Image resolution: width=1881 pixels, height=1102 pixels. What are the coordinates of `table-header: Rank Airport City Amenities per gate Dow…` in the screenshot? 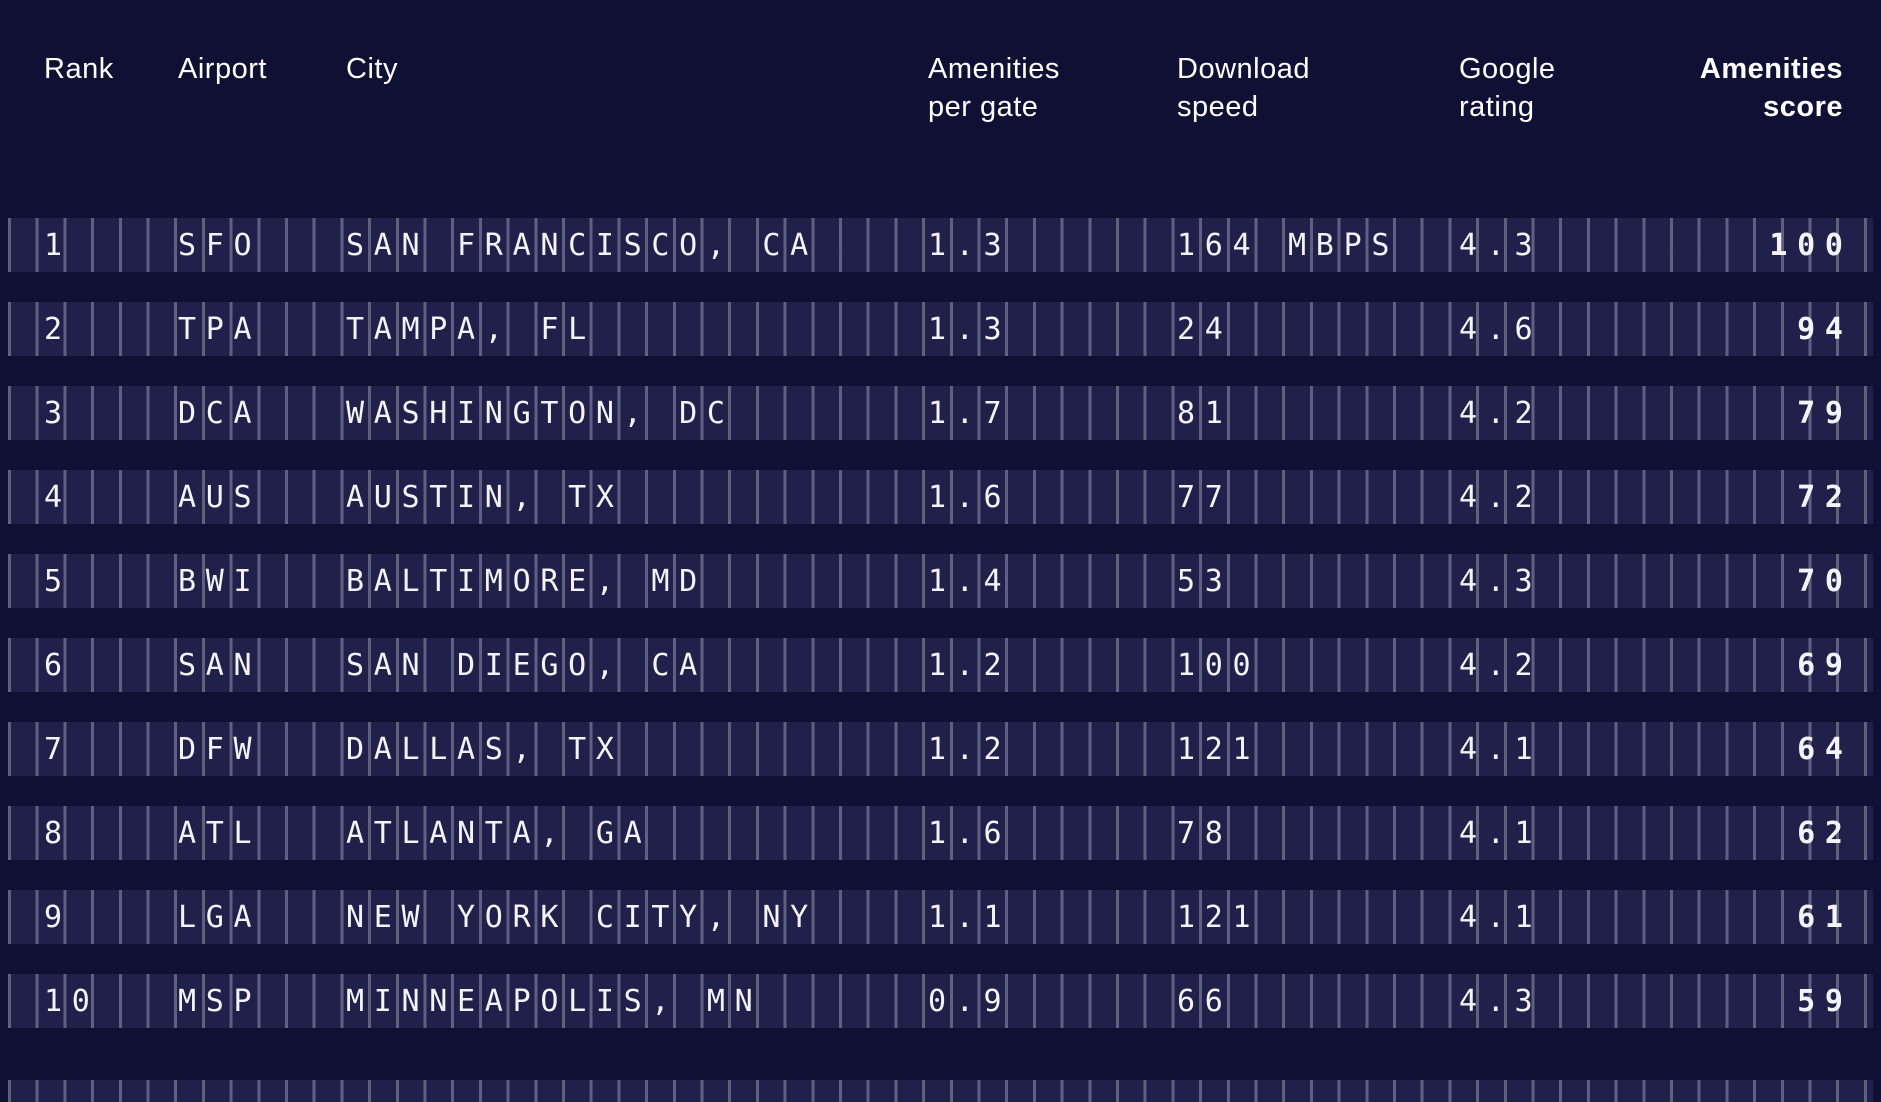 It's located at (940, 88).